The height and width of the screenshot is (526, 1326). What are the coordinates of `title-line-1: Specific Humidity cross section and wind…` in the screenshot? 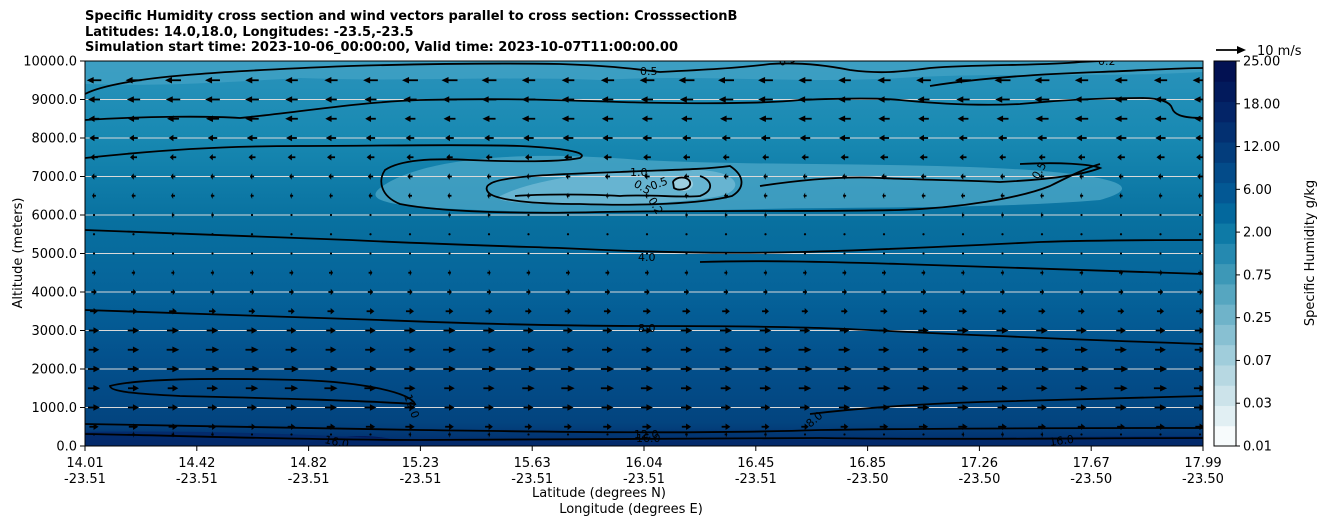 It's located at (411, 16).